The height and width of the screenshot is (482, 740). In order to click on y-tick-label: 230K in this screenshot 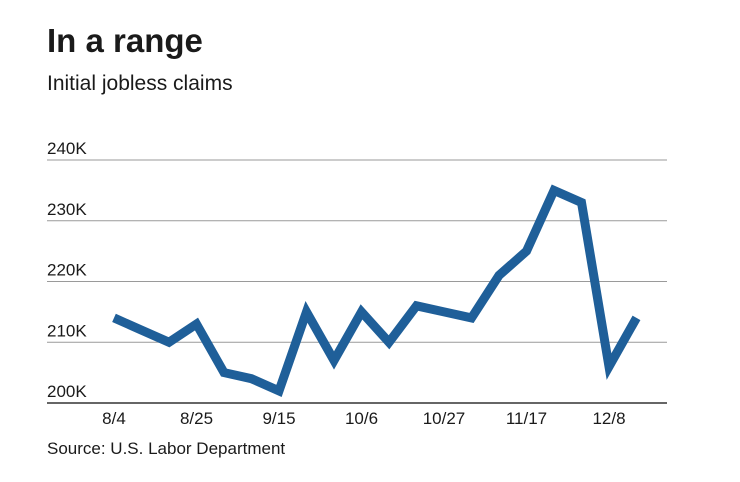, I will do `click(67, 209)`.